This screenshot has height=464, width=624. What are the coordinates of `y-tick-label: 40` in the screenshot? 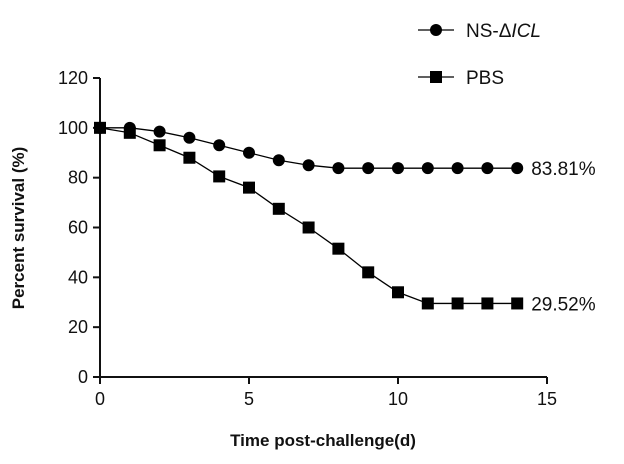 It's located at (78, 277).